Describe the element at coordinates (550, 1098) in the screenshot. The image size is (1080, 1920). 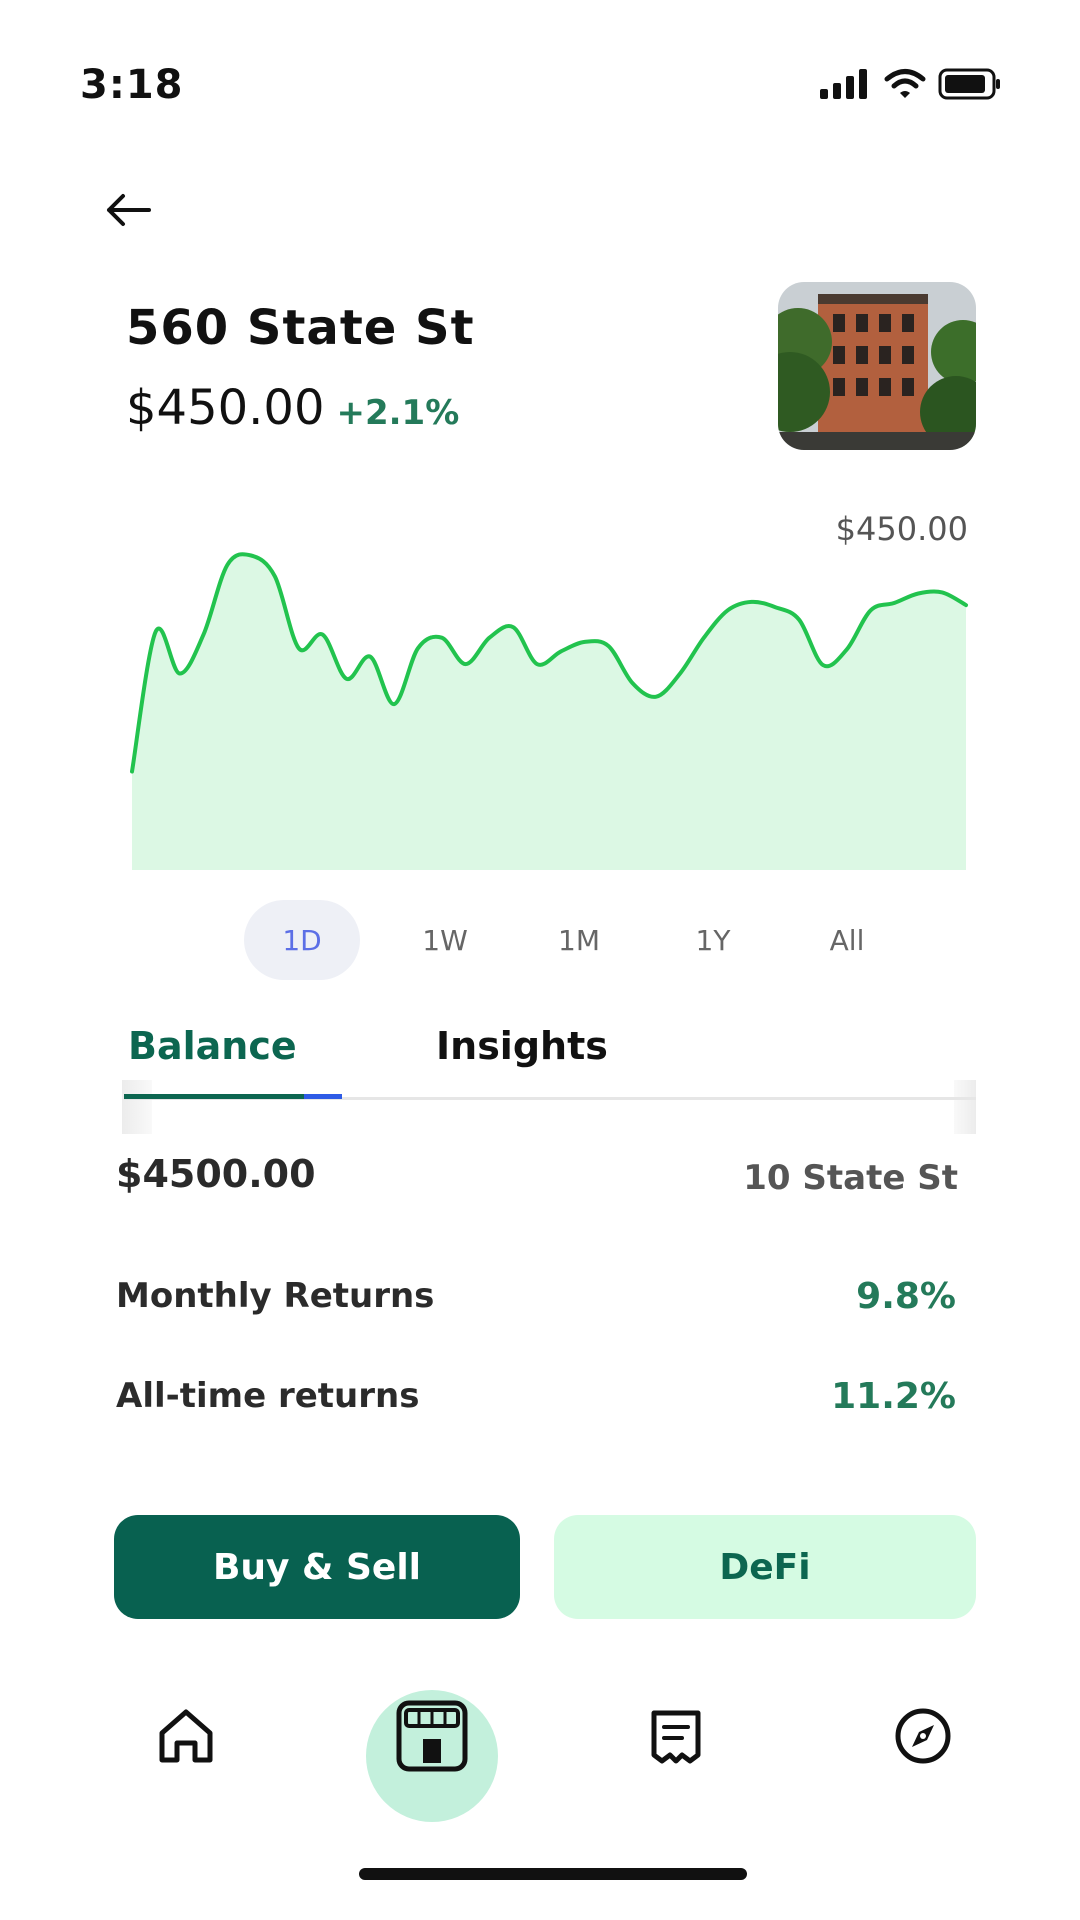
I see `tab-track` at that location.